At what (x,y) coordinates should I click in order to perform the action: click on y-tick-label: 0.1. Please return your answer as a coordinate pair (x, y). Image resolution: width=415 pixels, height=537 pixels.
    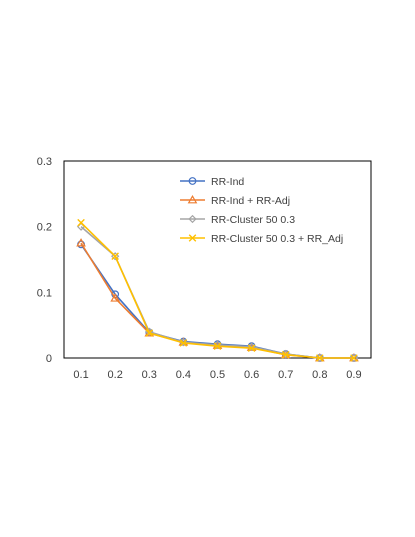
    Looking at the image, I should click on (44, 293).